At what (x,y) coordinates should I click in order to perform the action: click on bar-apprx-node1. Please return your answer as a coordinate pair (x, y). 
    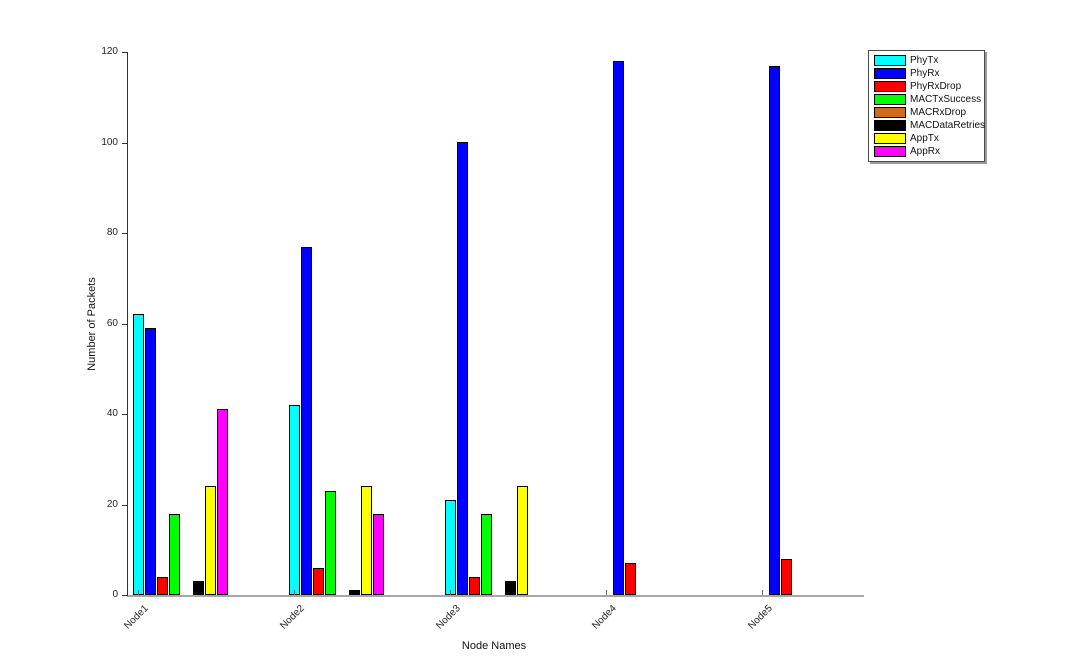
    Looking at the image, I should click on (222, 502).